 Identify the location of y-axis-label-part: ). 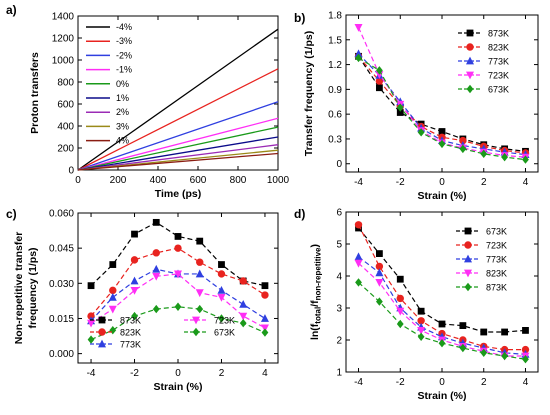
(315, 246).